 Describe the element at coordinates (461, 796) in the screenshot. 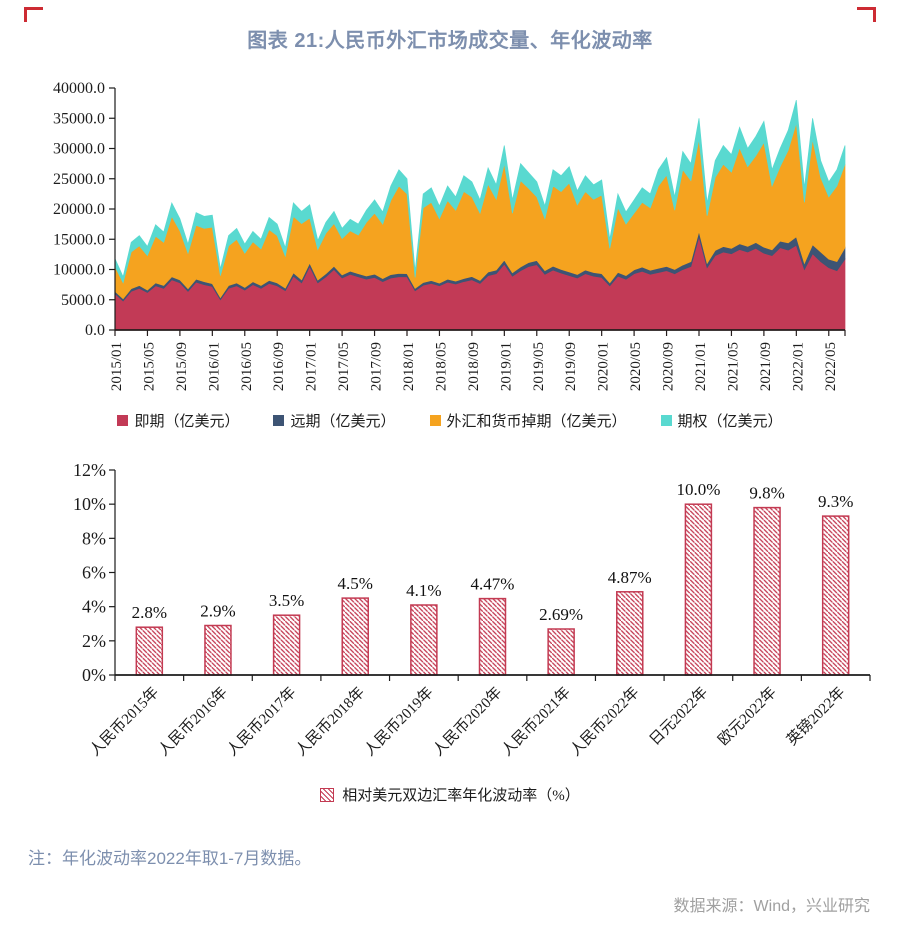

I see `volatility-legend-label: 相对美元双边汇率年化波动率（%）` at that location.